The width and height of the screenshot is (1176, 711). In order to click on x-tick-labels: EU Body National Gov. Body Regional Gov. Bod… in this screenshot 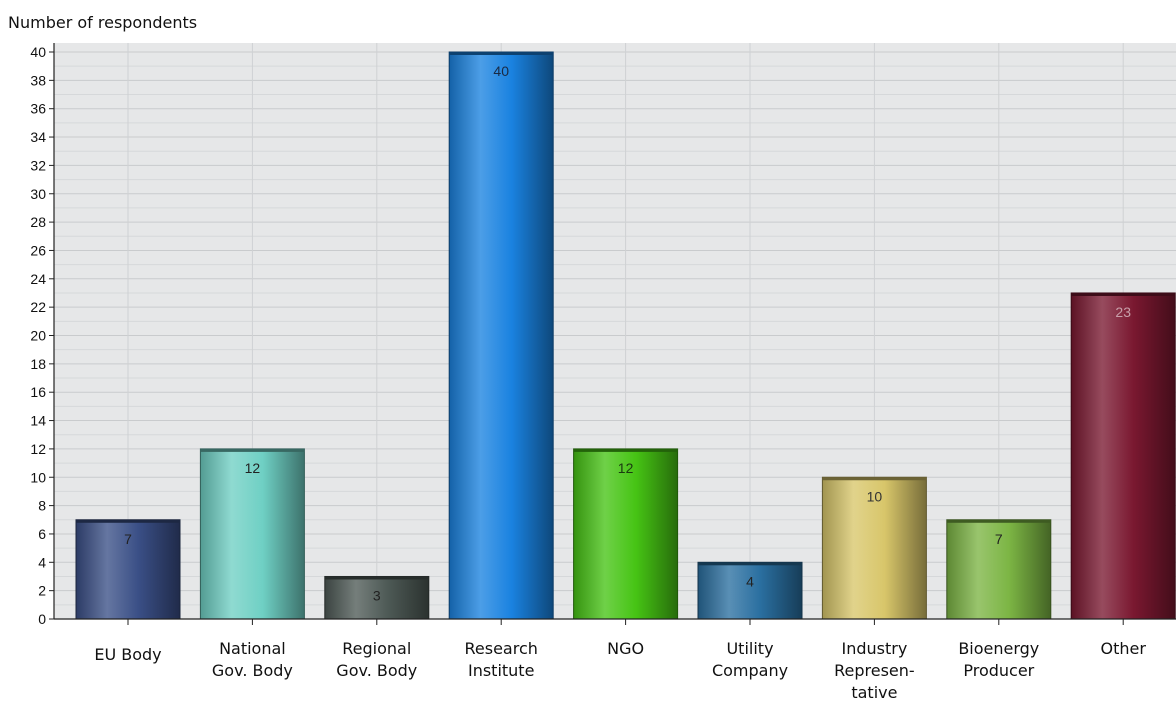, I will do `click(620, 660)`.